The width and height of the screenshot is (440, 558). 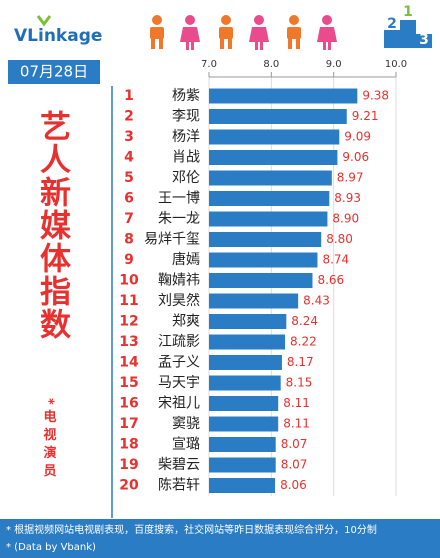 I want to click on value-label: 8.93, so click(x=347, y=198).